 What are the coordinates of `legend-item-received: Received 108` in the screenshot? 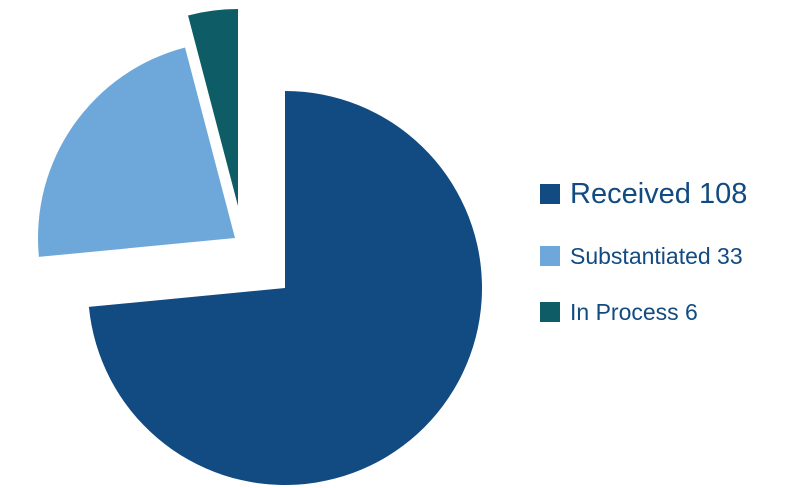 It's located at (665, 194).